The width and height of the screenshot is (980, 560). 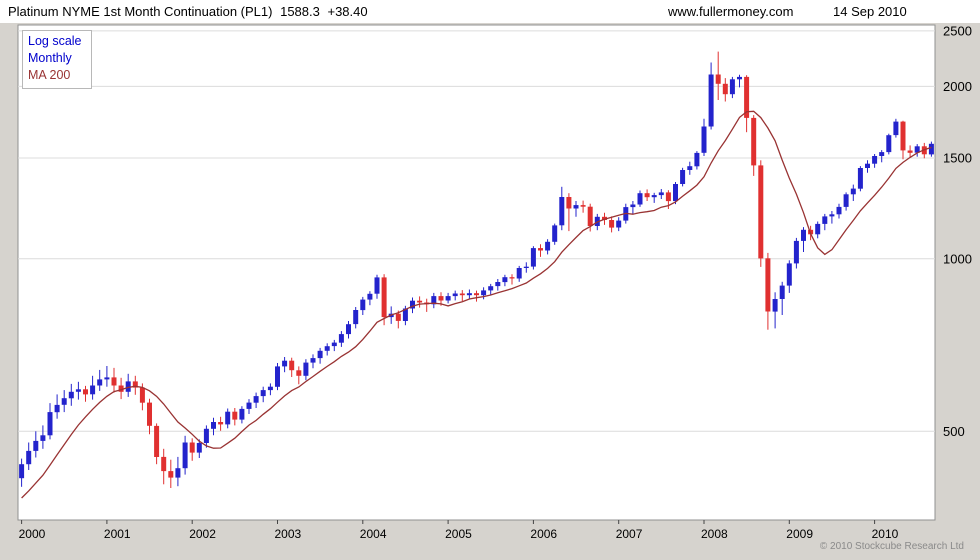 What do you see at coordinates (731, 11) in the screenshot?
I see `website-link: www.fullermoney.com` at bounding box center [731, 11].